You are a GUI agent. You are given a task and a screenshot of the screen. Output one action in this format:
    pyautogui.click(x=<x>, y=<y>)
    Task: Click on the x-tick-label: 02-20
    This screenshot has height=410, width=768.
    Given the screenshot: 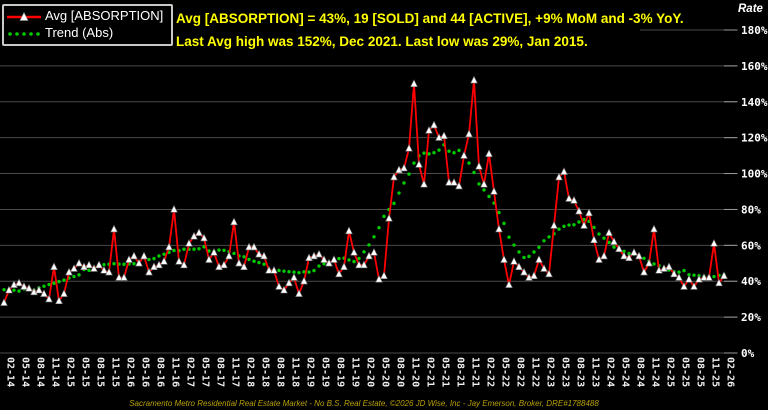 What is the action you would take?
    pyautogui.click(x=370, y=372)
    